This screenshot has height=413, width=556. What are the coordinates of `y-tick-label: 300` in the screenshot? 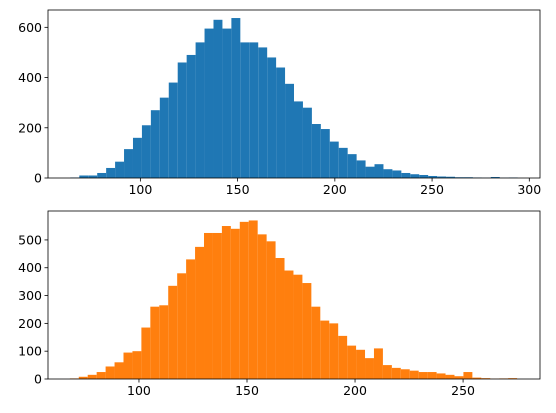 It's located at (30, 295).